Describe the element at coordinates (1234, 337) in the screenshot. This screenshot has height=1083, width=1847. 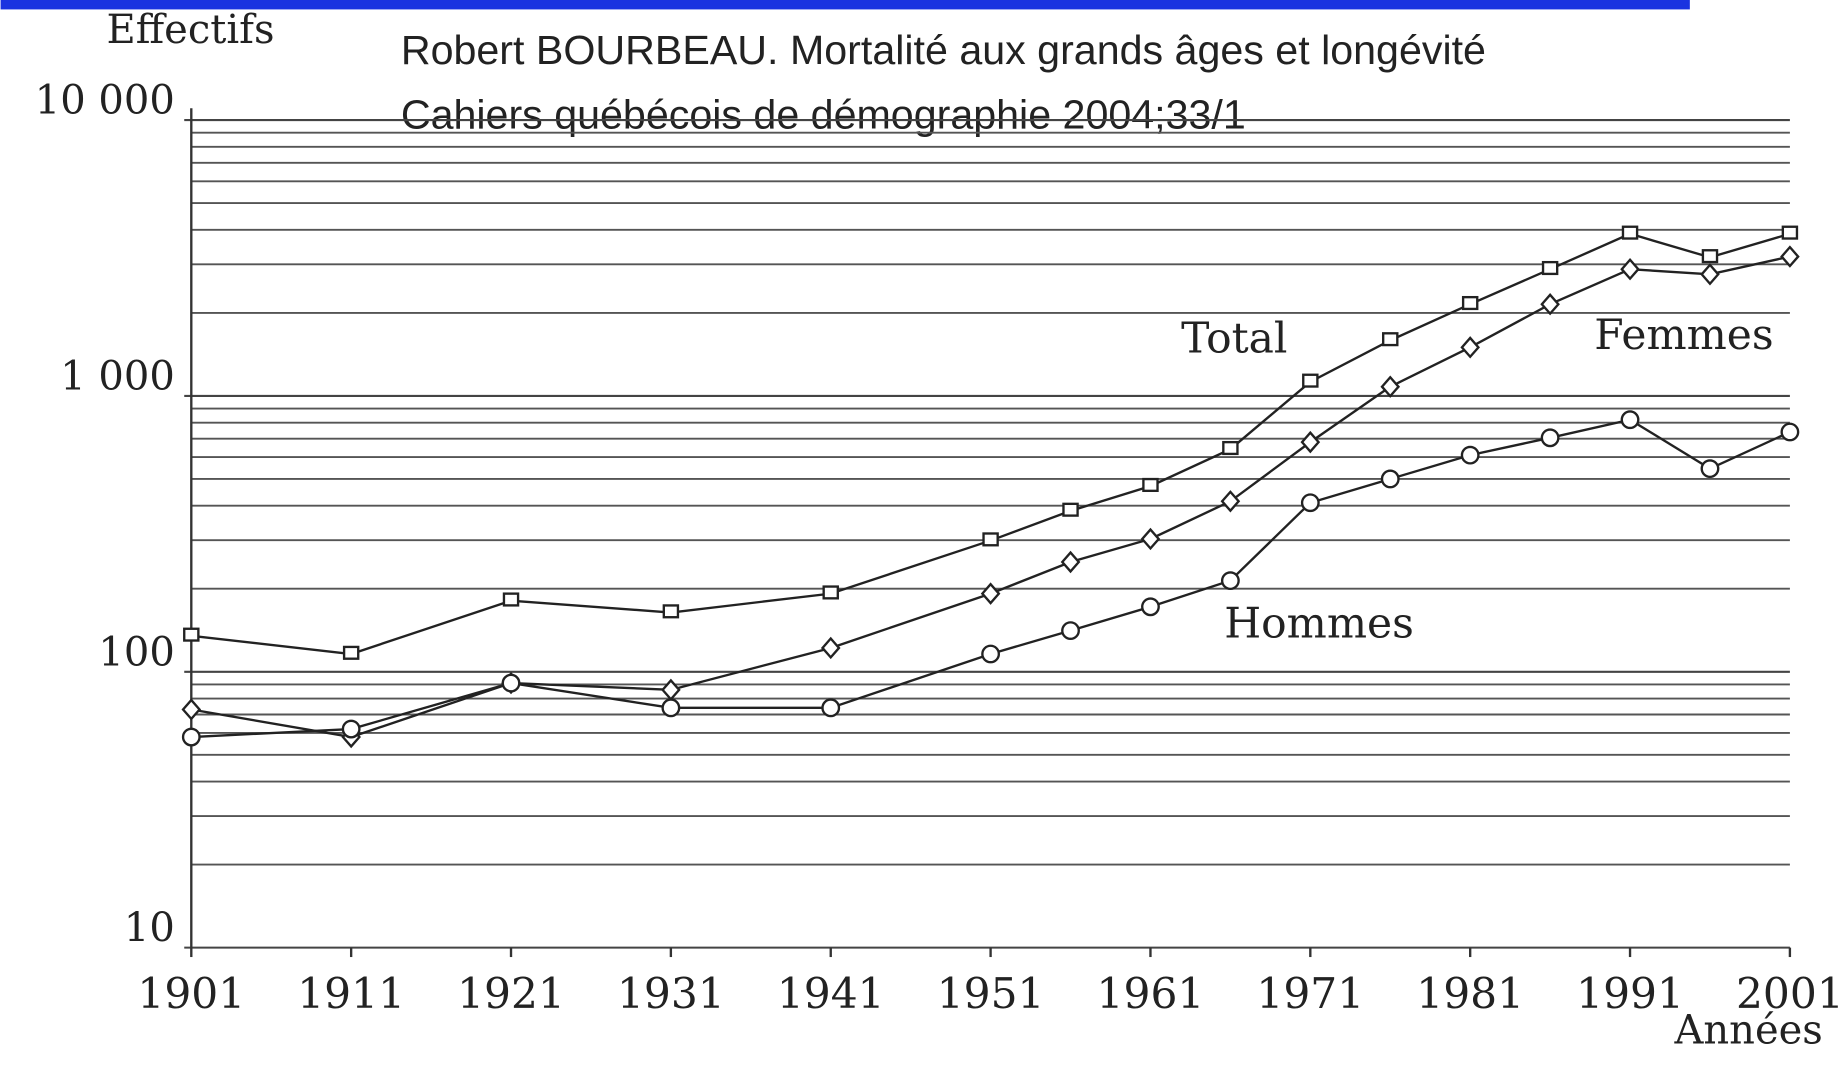
I see `series-label: Total` at that location.